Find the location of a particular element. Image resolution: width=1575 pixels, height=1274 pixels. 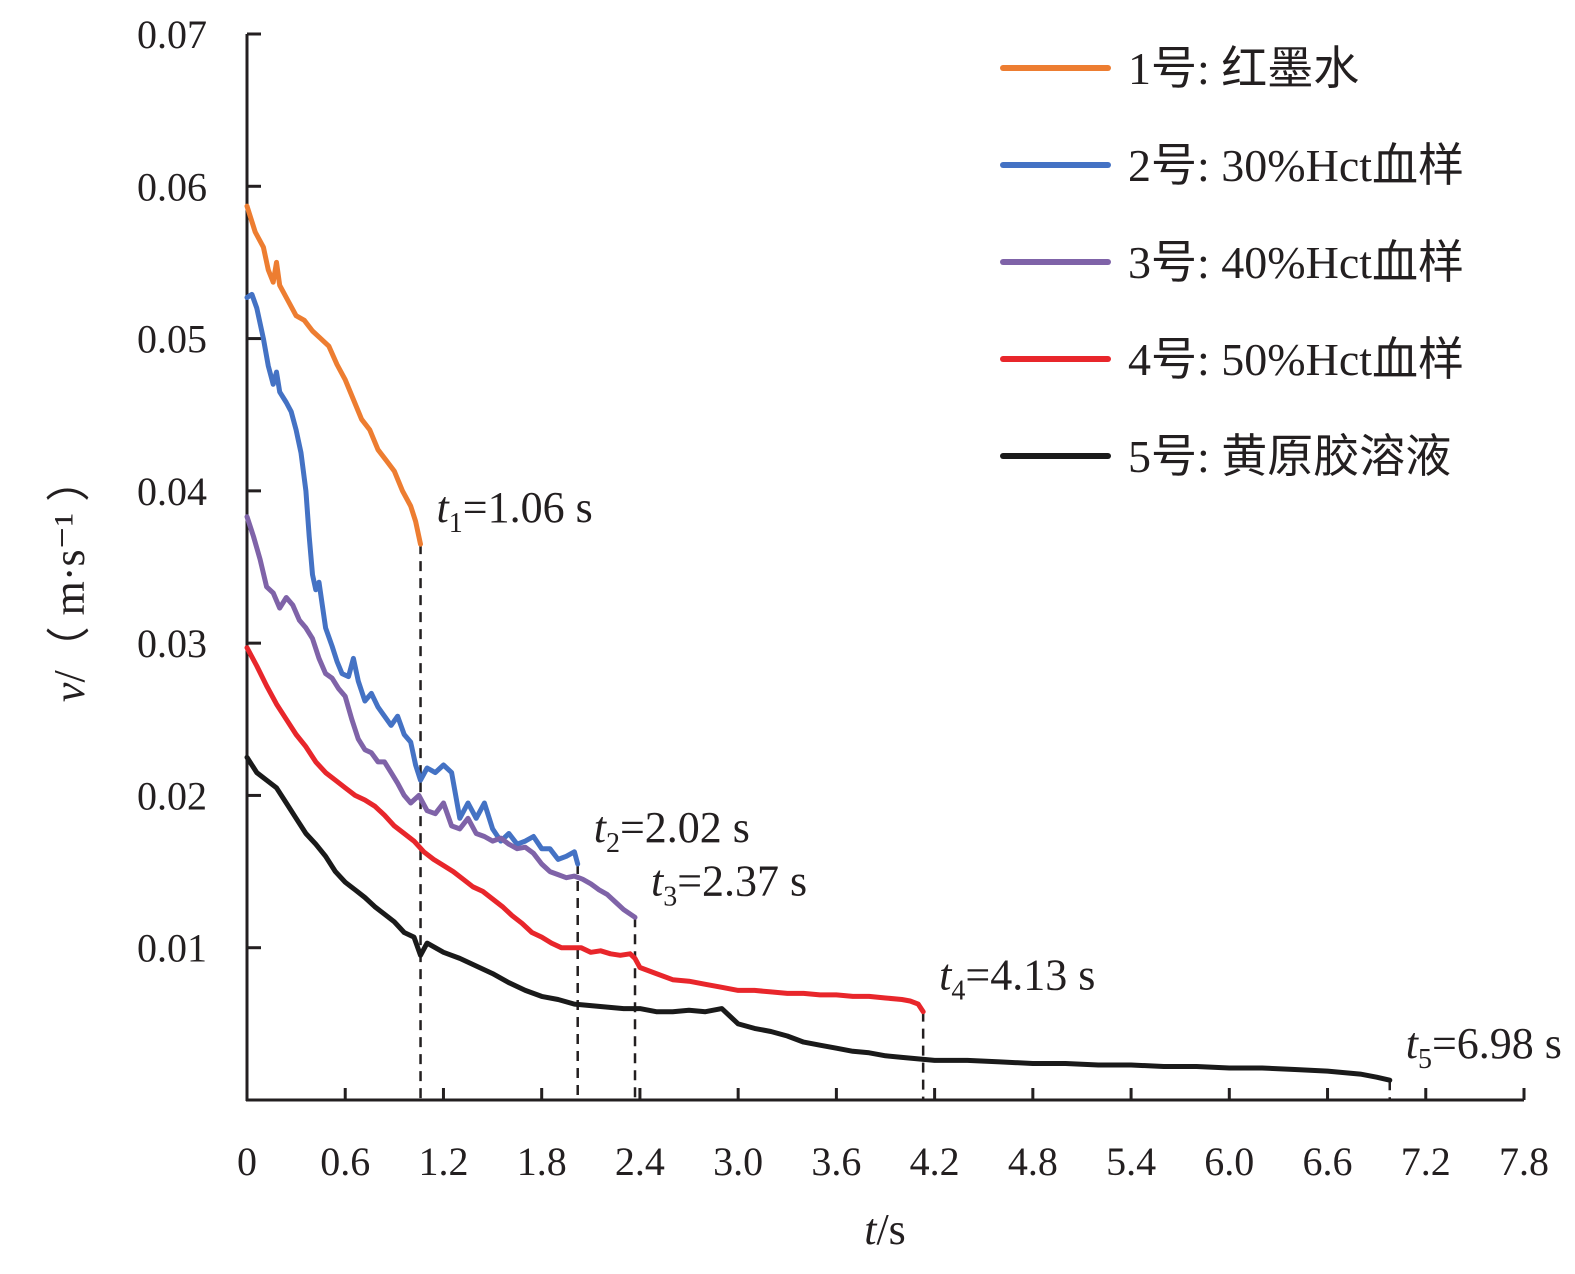

y-axis-var: v is located at coordinates (69, 692).